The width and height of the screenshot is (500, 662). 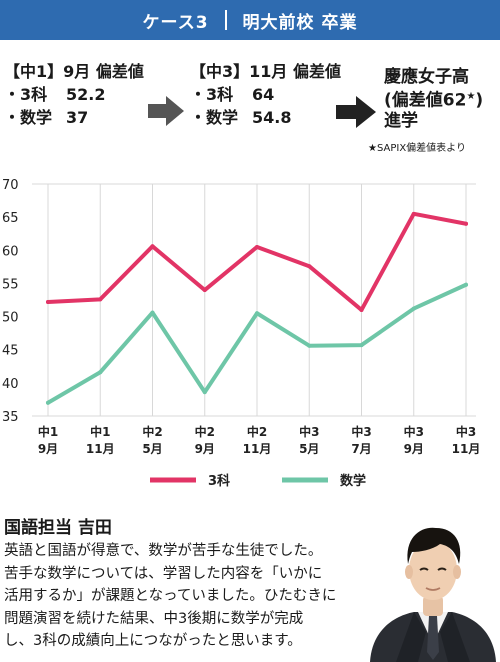 I want to click on comment-line: し、3科の成績向上につながったと思います。, so click(x=153, y=641).